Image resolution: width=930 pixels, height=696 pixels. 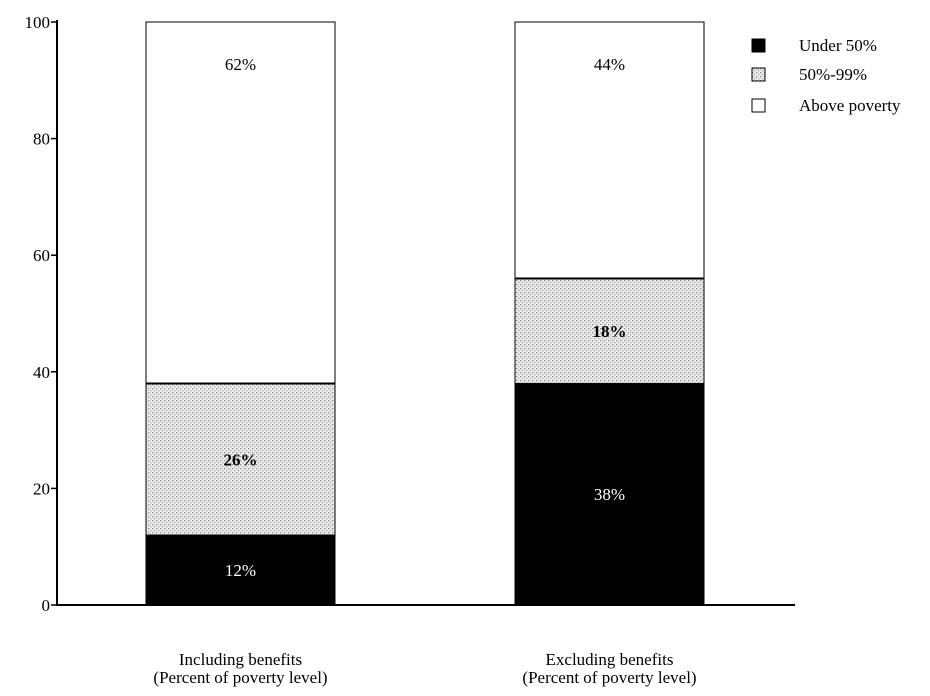 I want to click on legend: Under 50% 50%-99% Above poverty, so click(x=826, y=75).